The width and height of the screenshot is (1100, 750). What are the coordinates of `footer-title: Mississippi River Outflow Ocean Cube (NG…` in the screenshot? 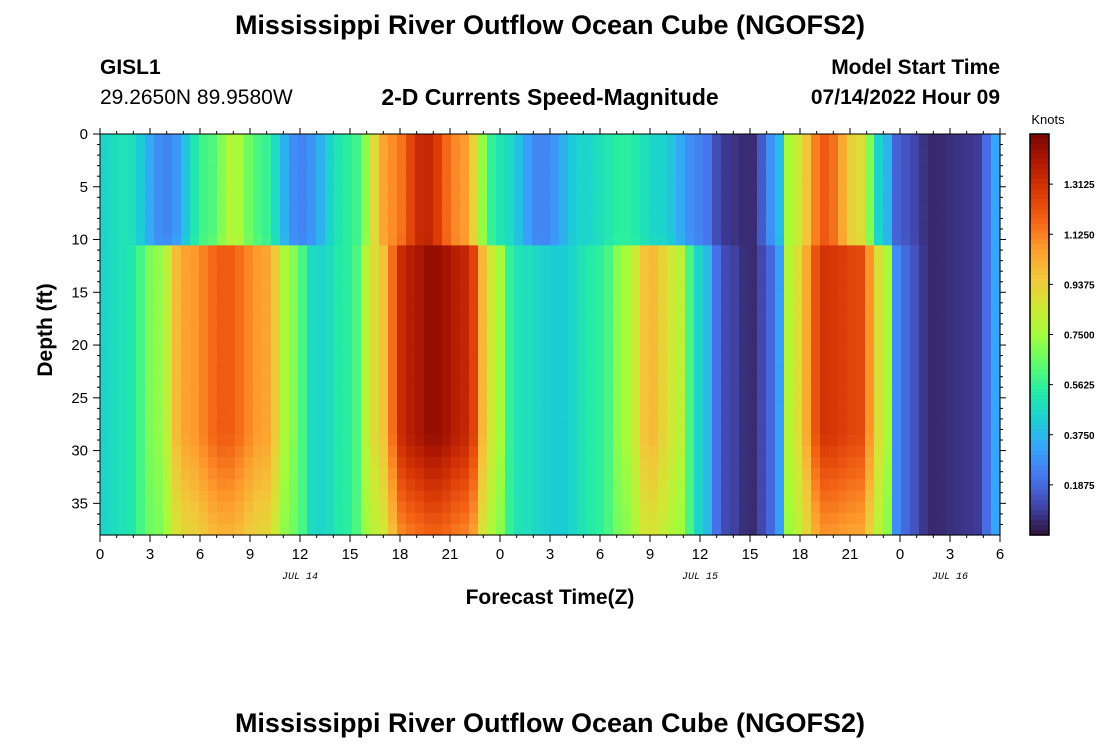 It's located at (550, 723).